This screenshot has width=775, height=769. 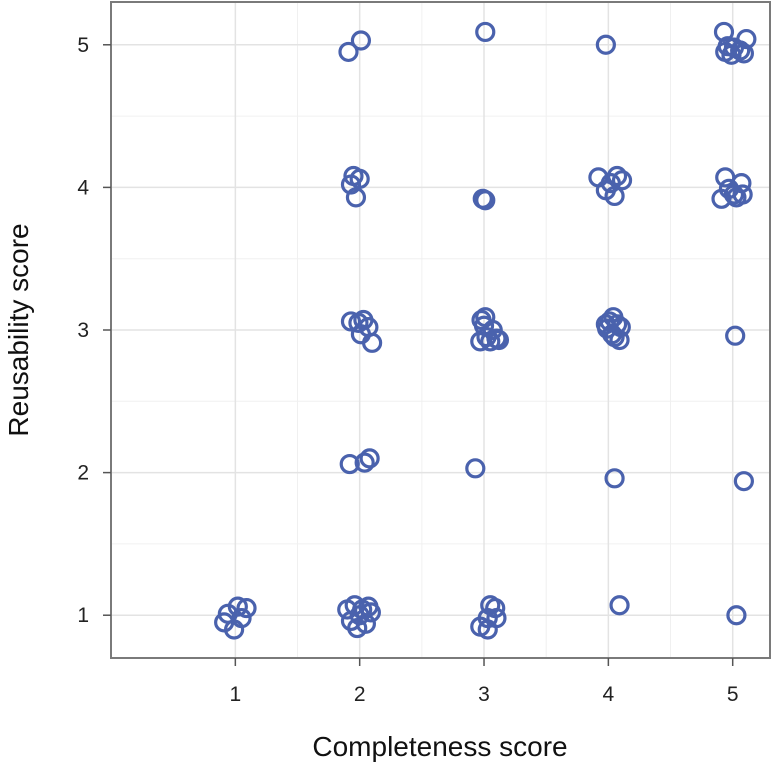 I want to click on y-tick-label: 3, so click(x=83, y=330).